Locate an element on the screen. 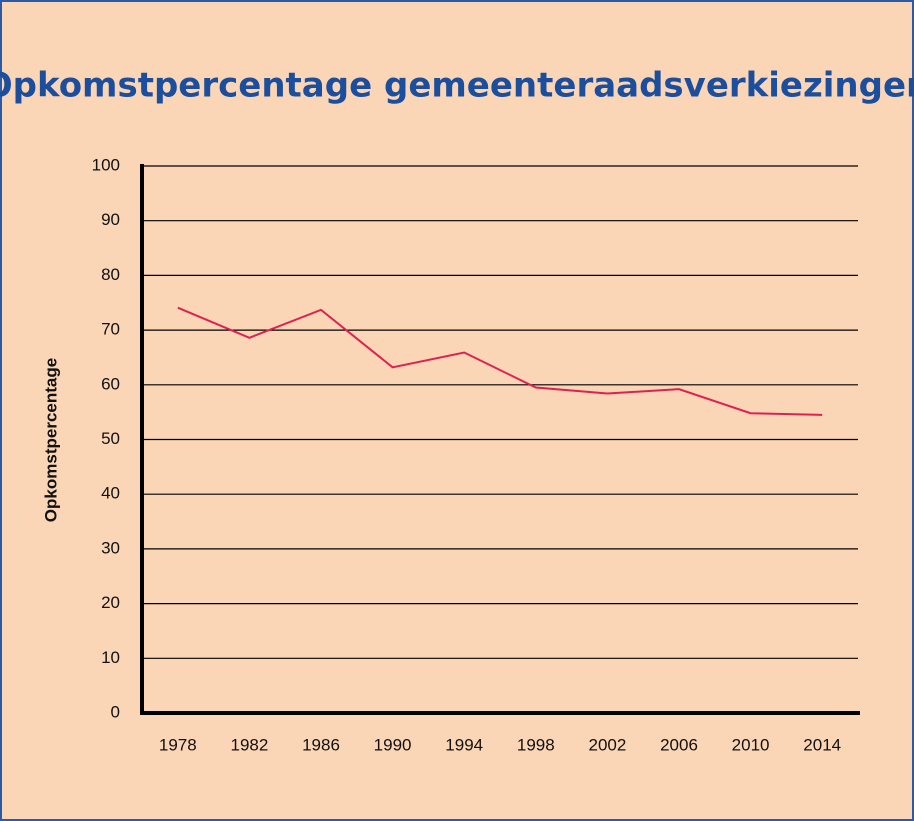 This screenshot has height=821, width=914. x-tick-label: 2006 is located at coordinates (679, 744).